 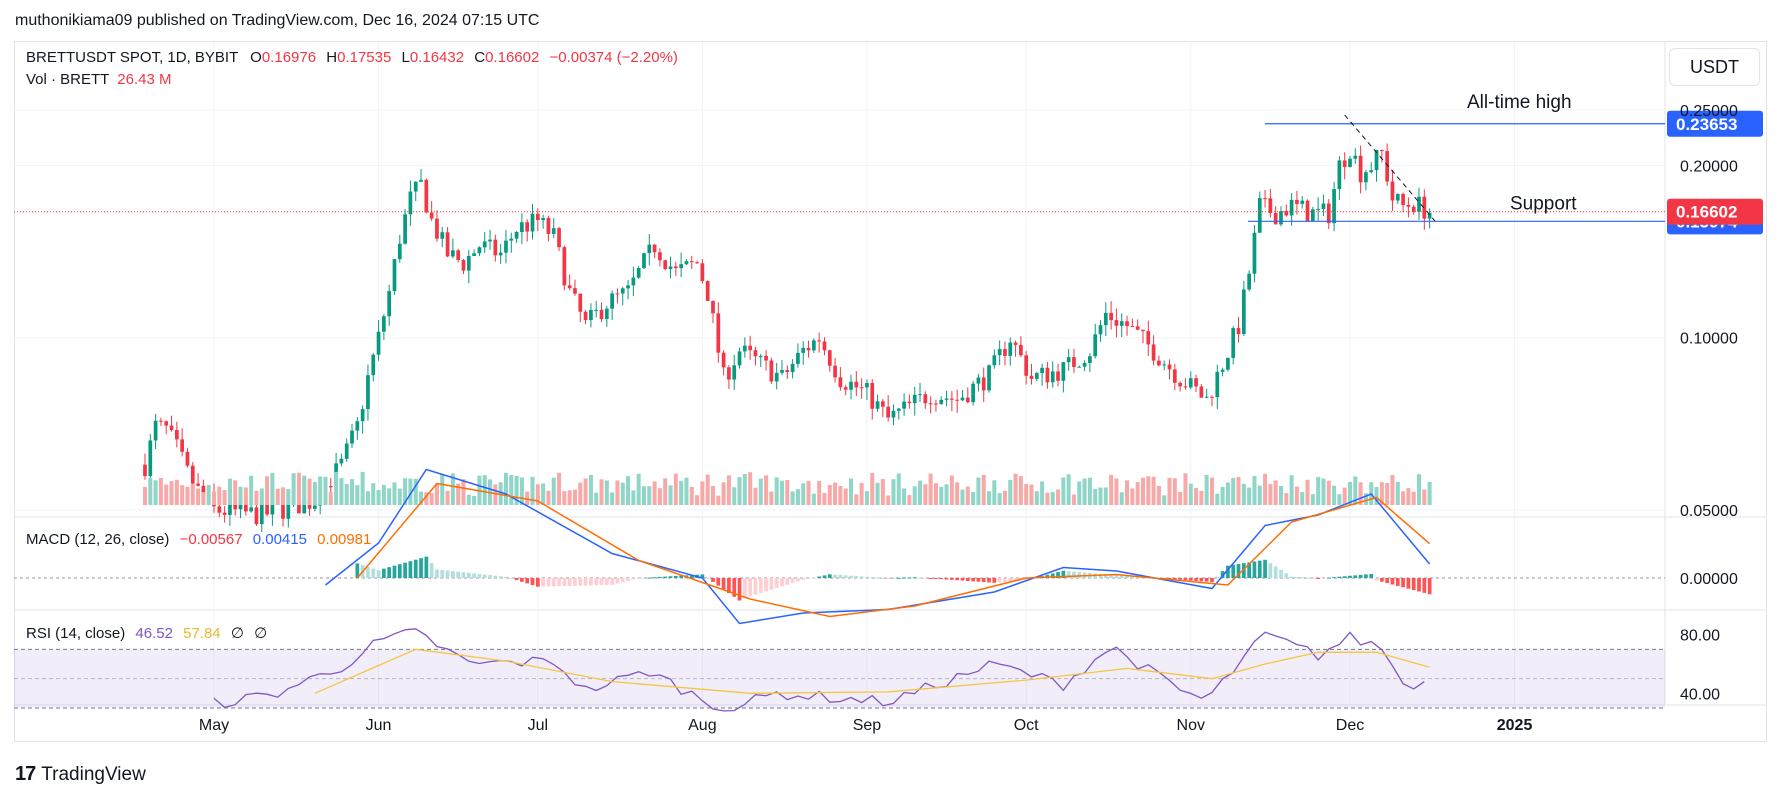 I want to click on currency-button: USDT, so click(x=1714, y=67).